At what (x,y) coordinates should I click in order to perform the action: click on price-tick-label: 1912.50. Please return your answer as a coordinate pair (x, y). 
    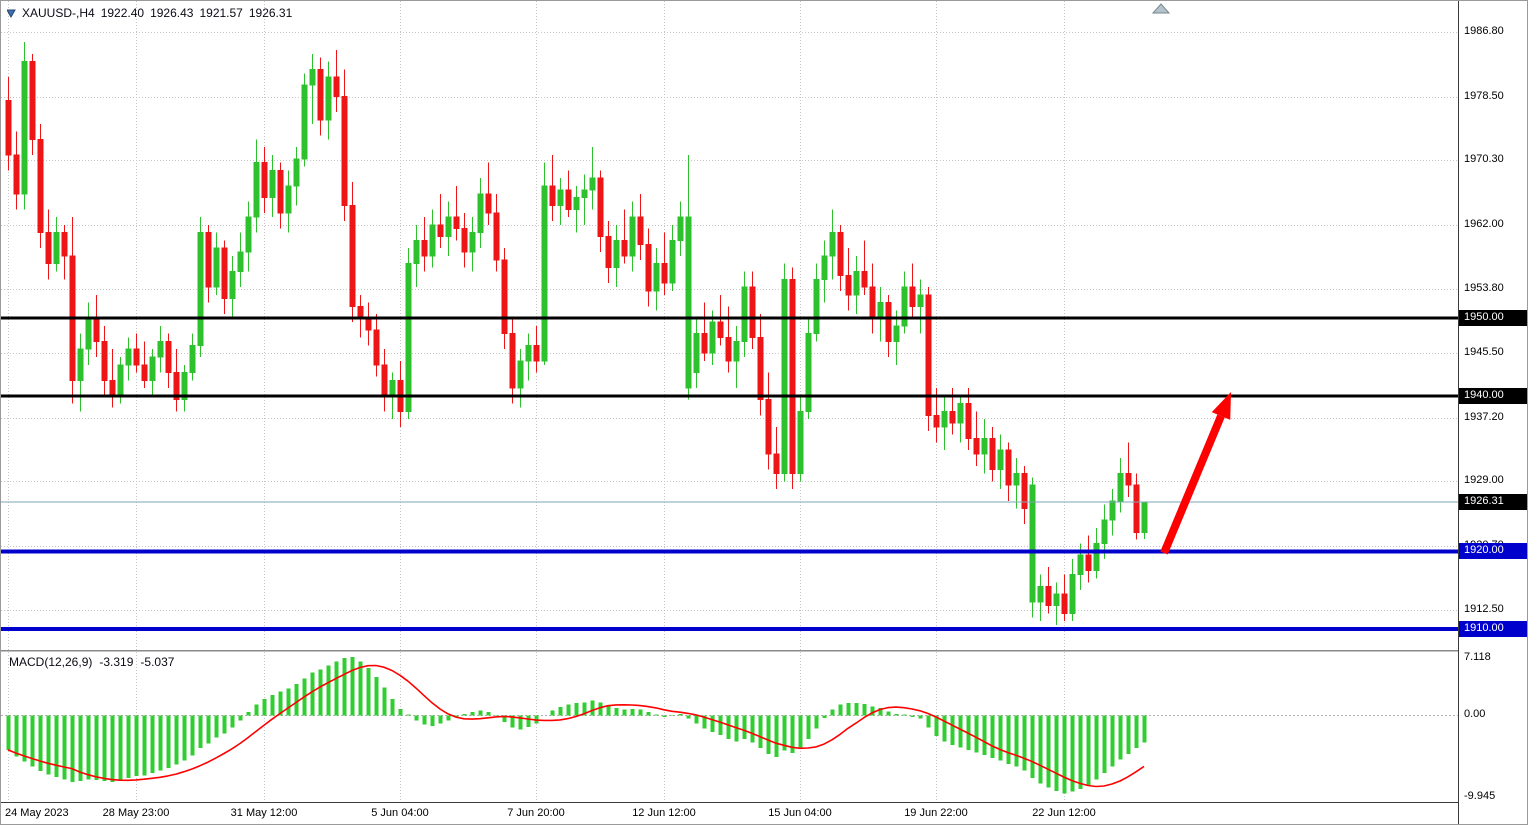
    Looking at the image, I should click on (1484, 608).